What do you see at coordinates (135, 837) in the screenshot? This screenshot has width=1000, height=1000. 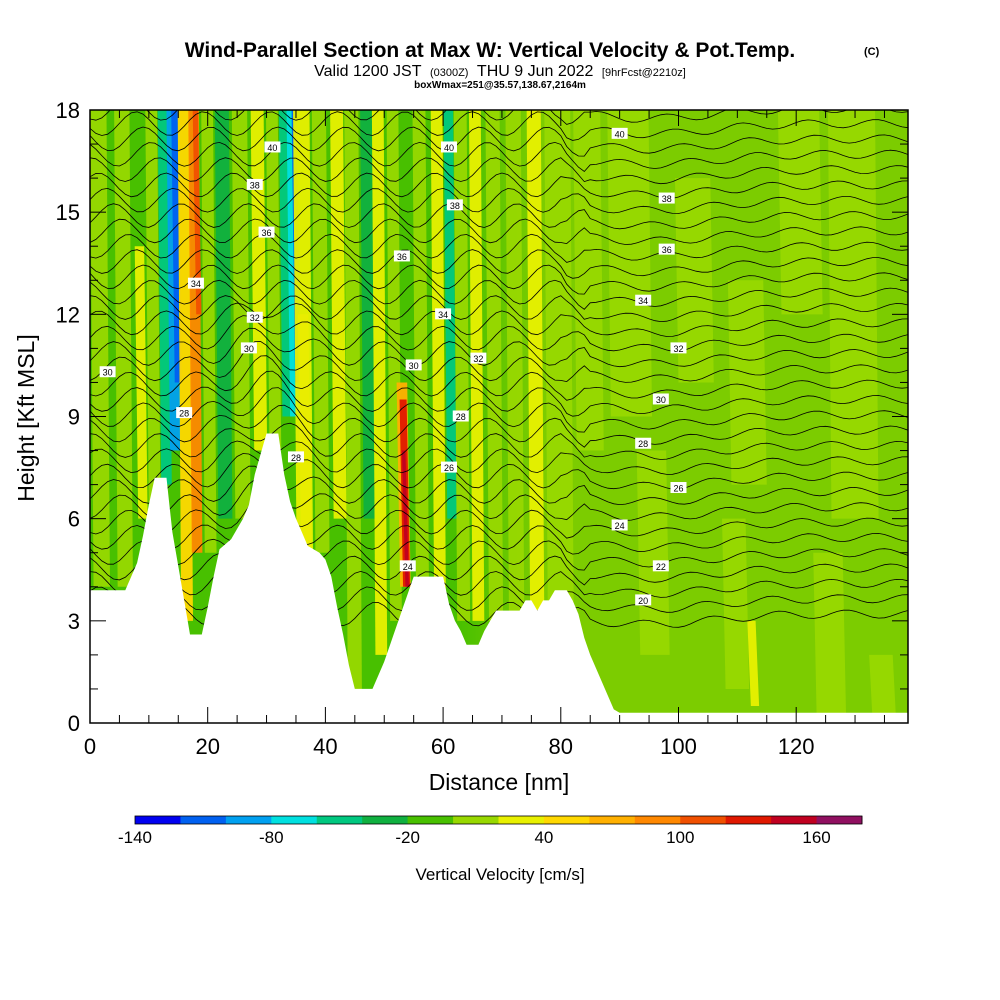 I see `colorbar-tick-label: -140` at bounding box center [135, 837].